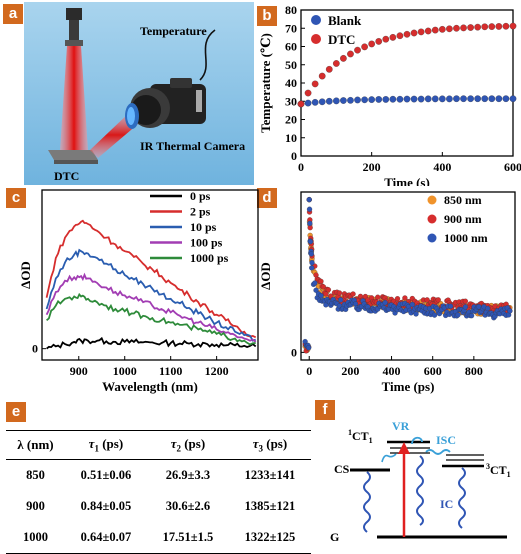 This screenshot has width=521, height=554. Describe the element at coordinates (265, 83) in the screenshot. I see `y-axis-label: Temperature (℃)` at that location.